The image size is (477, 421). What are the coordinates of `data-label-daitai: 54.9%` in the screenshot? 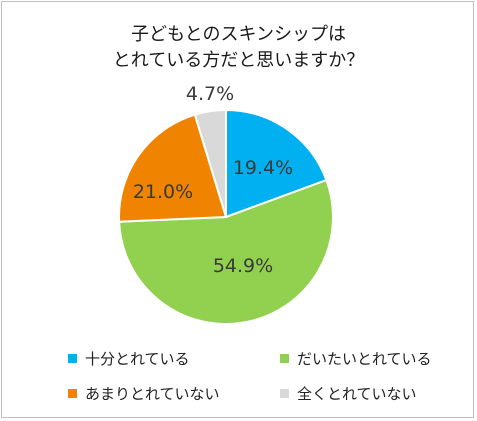 It's located at (243, 266).